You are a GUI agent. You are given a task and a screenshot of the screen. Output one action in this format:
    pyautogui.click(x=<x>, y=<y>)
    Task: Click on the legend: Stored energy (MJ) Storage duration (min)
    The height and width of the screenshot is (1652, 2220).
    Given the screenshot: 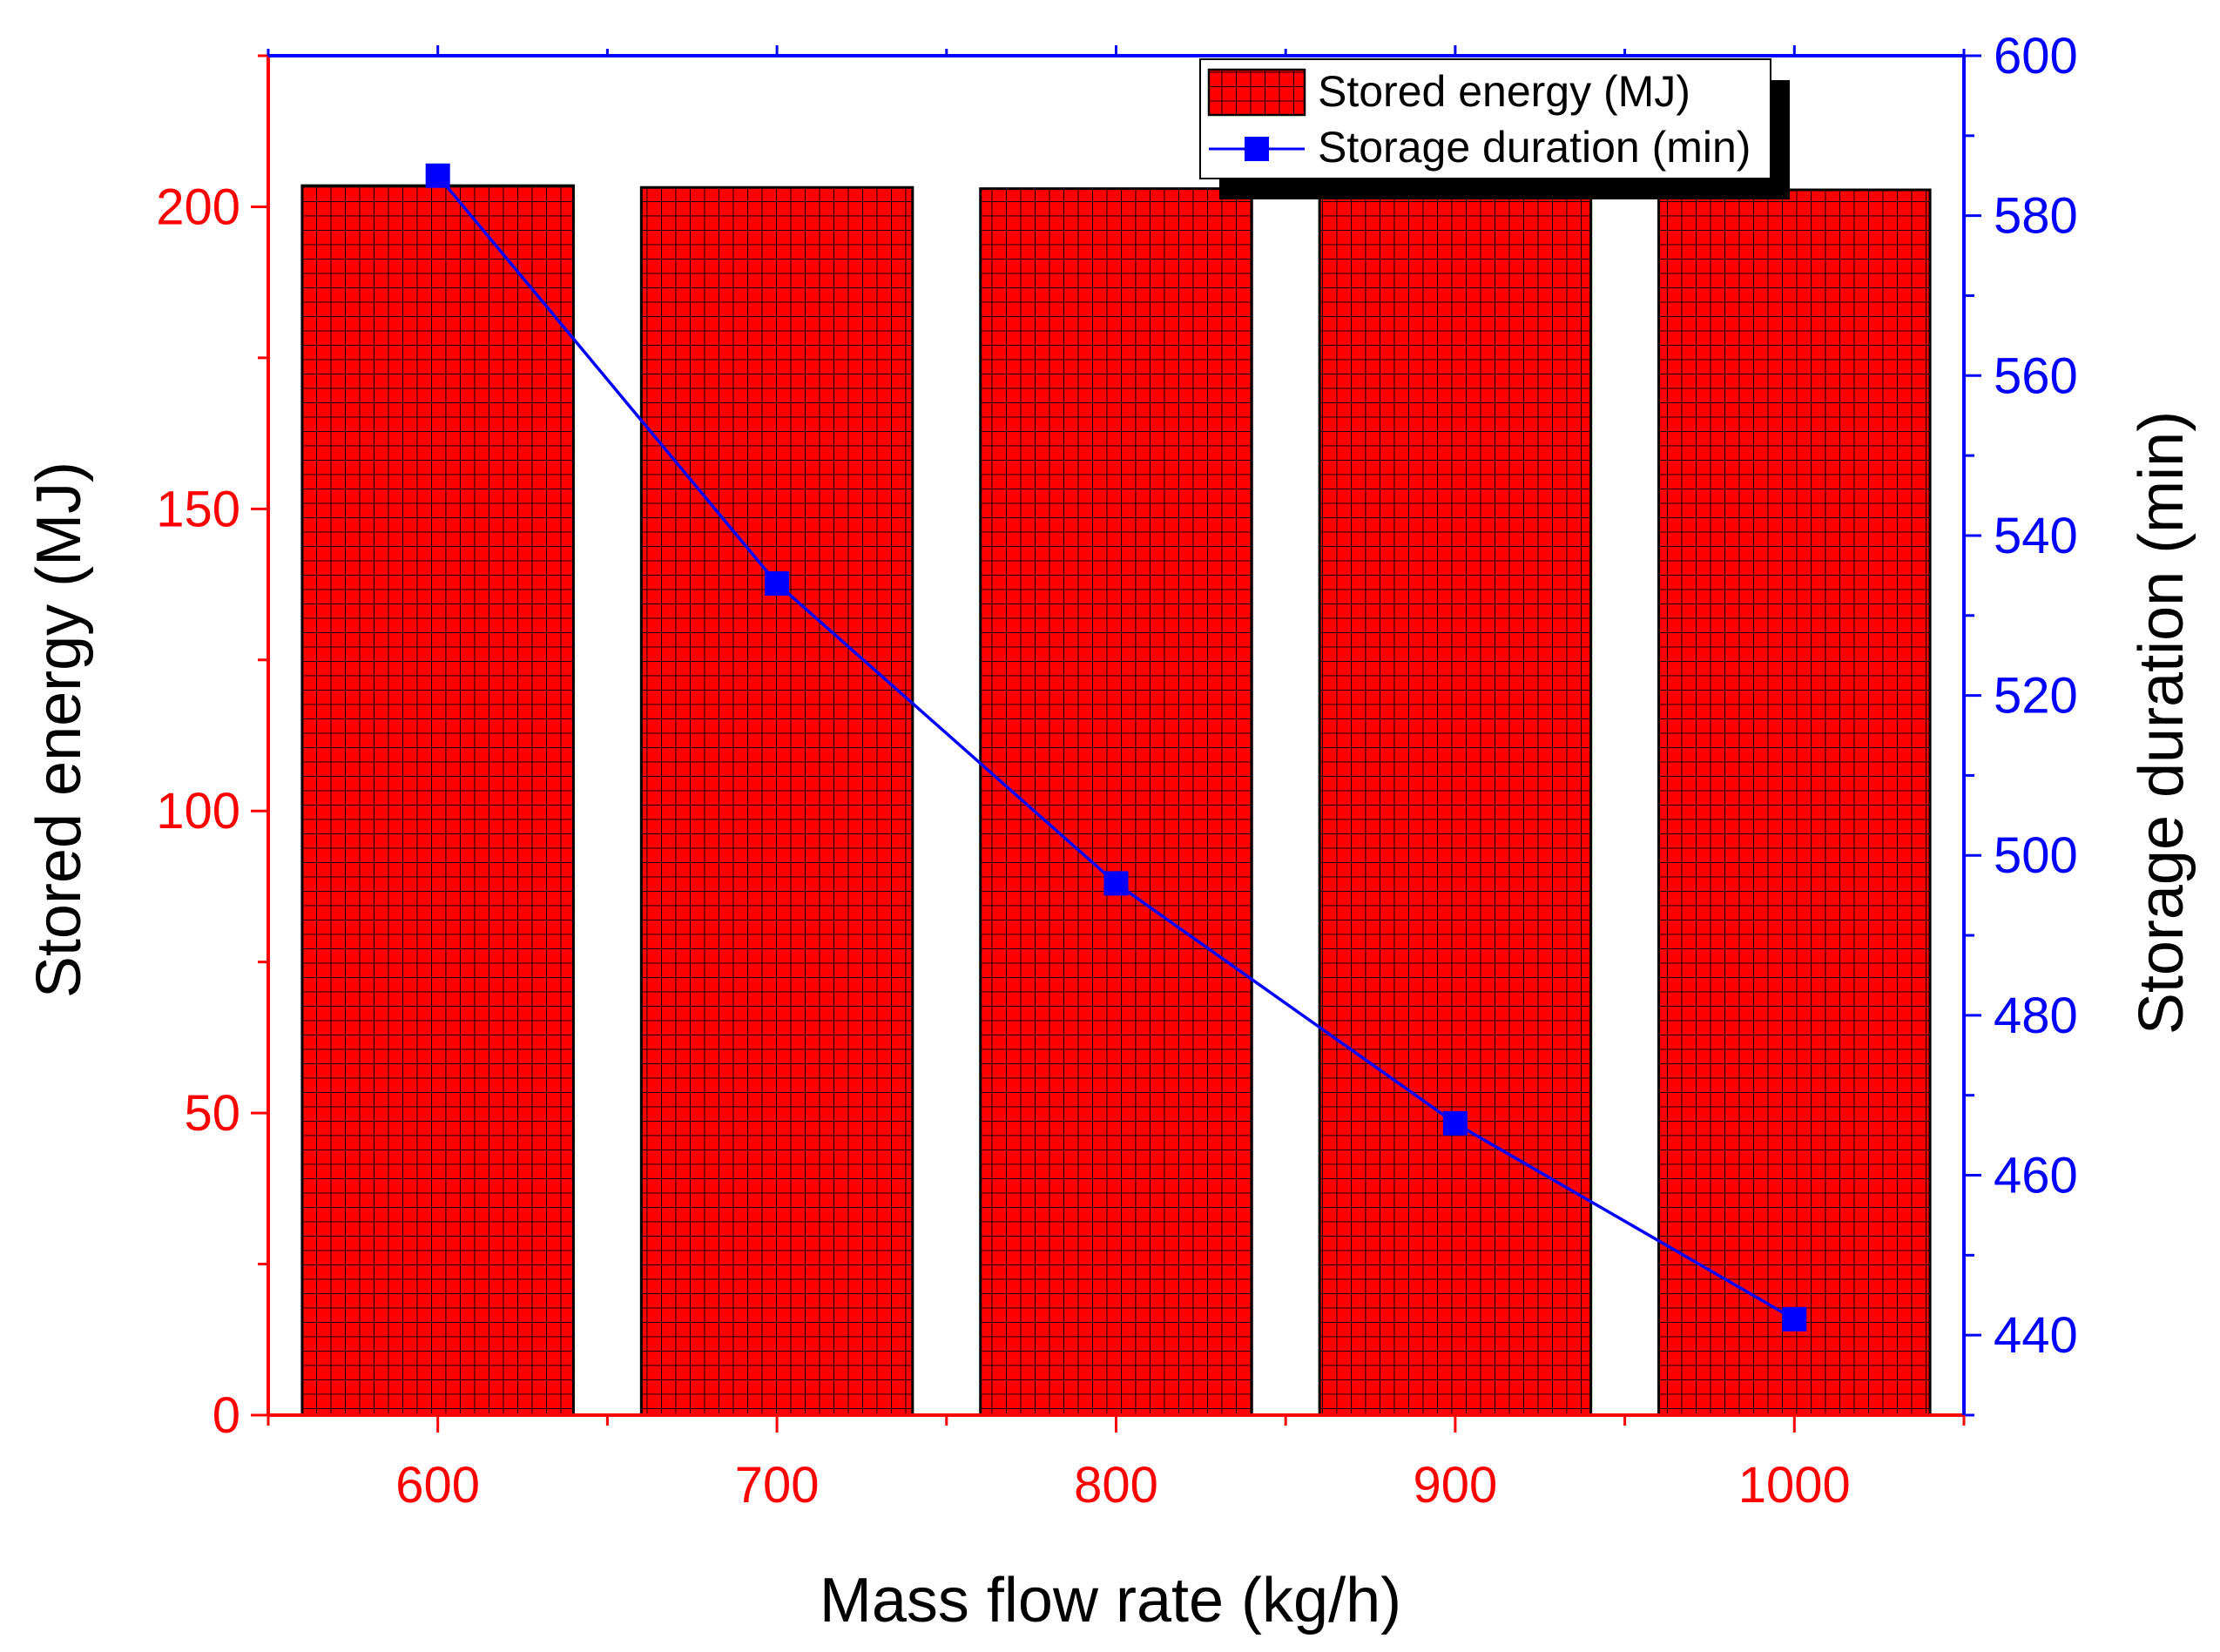 What is the action you would take?
    pyautogui.click(x=1494, y=128)
    